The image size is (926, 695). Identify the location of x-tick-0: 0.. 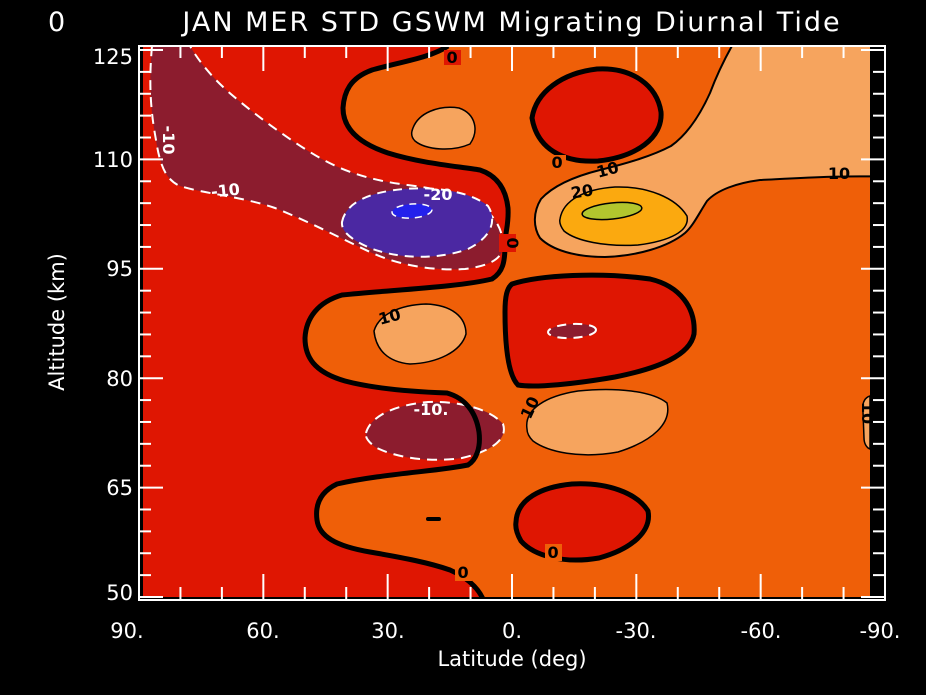
(512, 631).